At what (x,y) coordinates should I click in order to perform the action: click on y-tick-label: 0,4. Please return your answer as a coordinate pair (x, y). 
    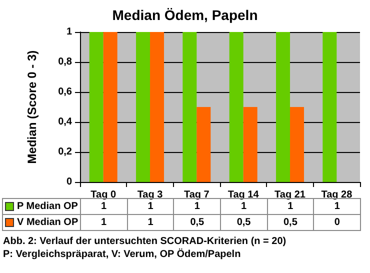
    Looking at the image, I should click on (65, 122).